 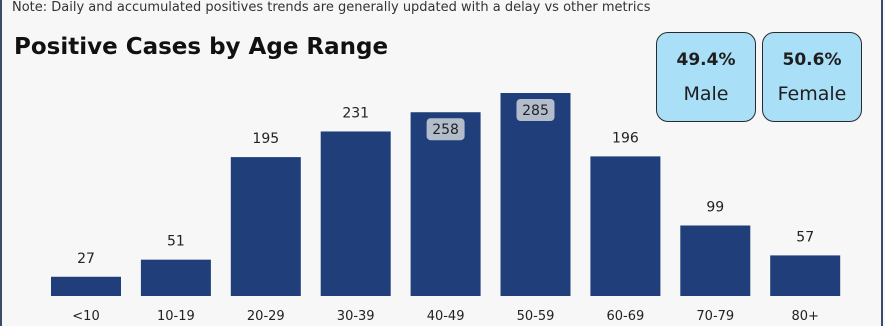 What do you see at coordinates (626, 316) in the screenshot?
I see `x-tick-60-69: 60-69` at bounding box center [626, 316].